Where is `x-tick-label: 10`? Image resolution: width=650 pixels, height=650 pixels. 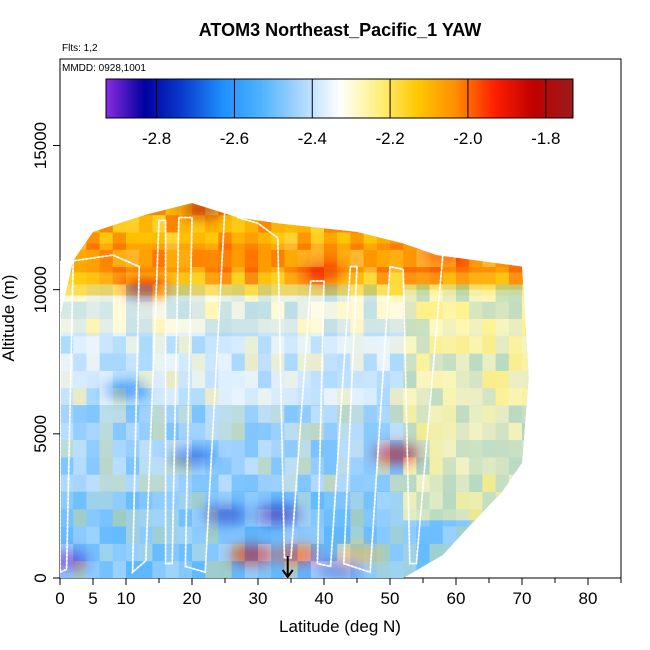 x-tick-label: 10 is located at coordinates (126, 598).